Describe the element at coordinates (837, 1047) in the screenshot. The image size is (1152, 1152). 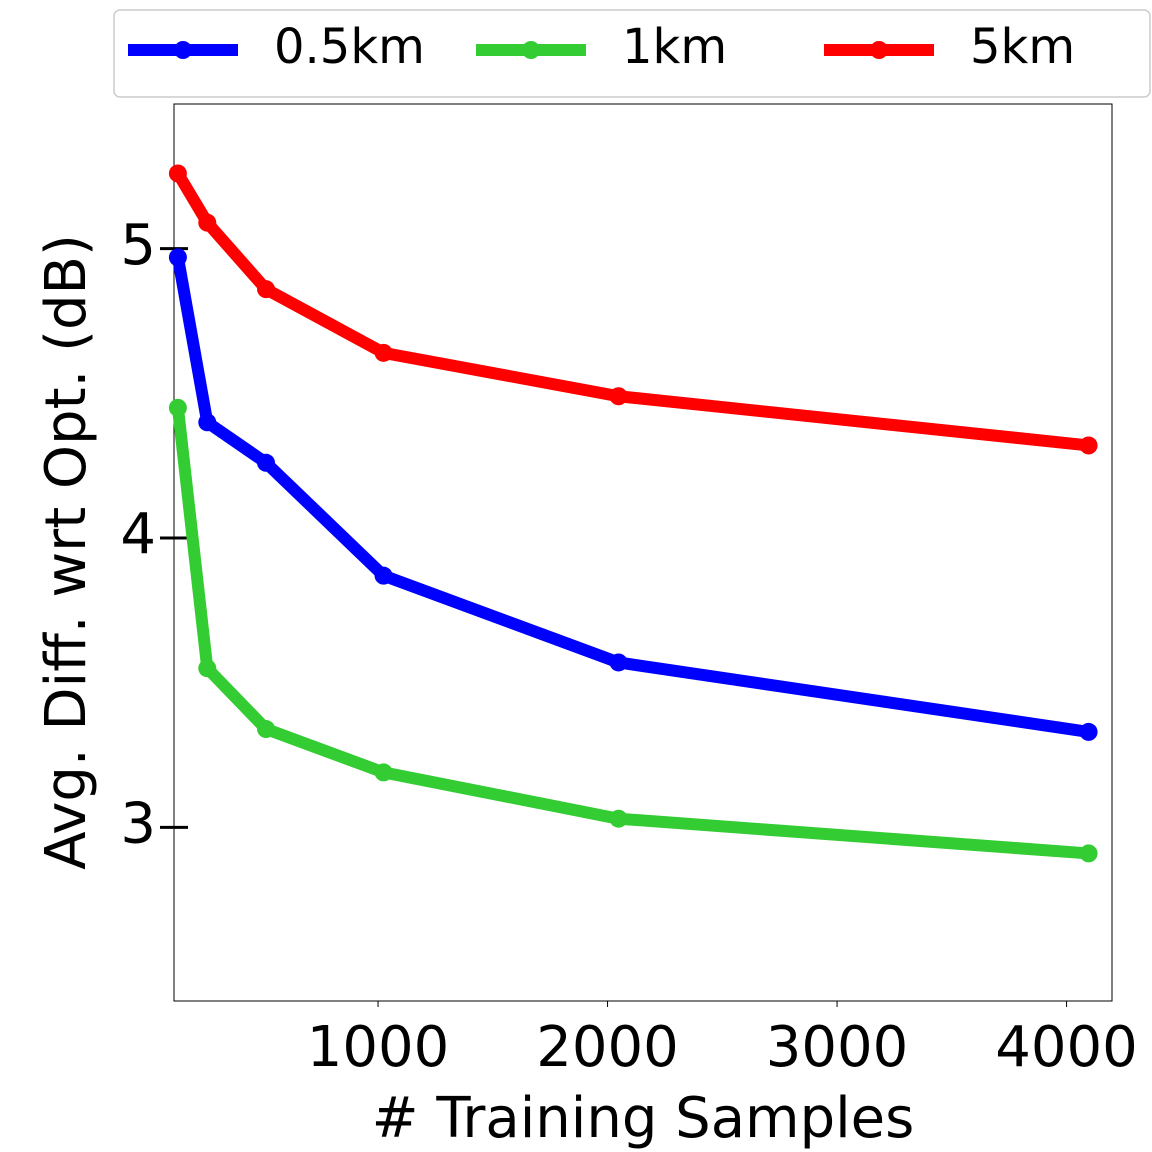
I see `x-tick-label: 3000` at that location.